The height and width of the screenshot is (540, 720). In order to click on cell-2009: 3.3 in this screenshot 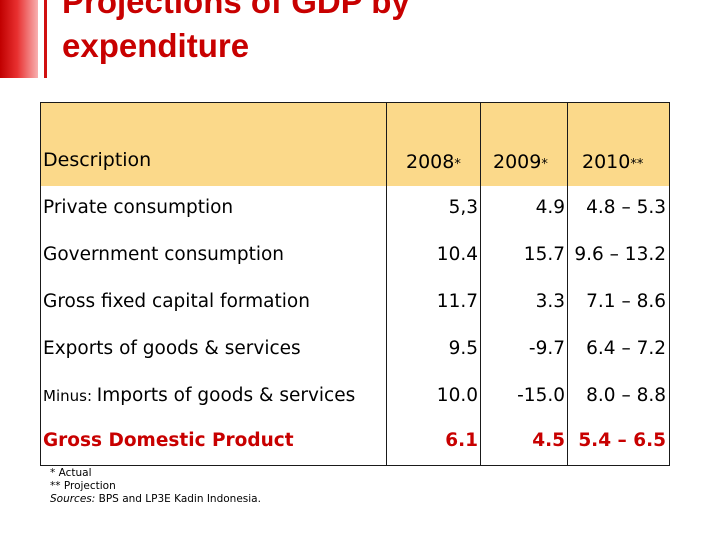, I will do `click(550, 301)`.